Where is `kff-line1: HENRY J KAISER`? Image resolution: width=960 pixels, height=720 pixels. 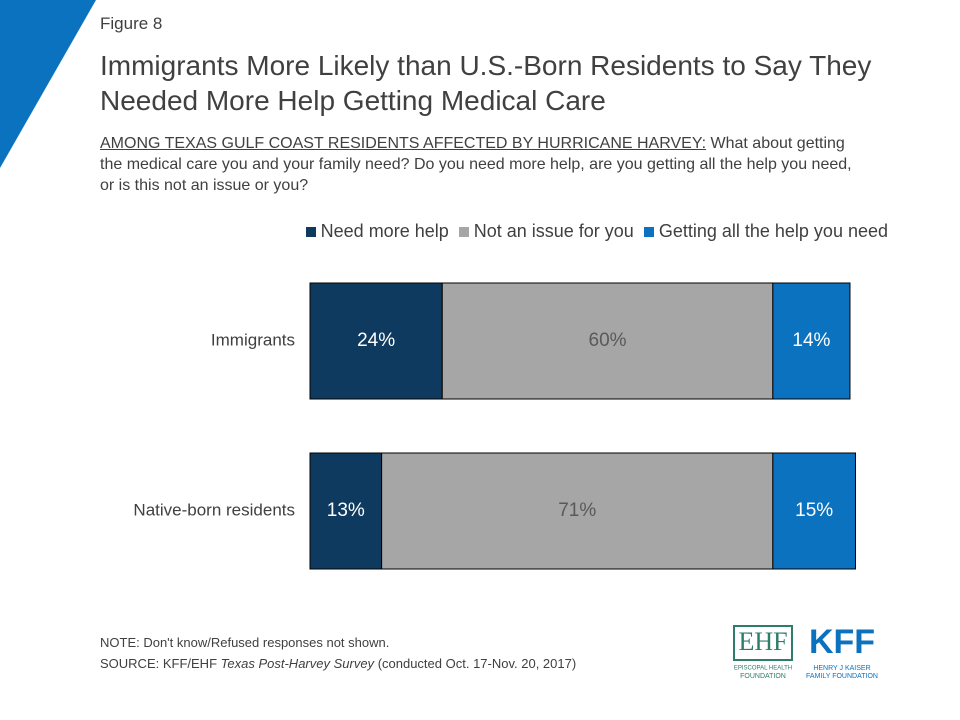 kff-line1: HENRY J KAISER is located at coordinates (841, 668).